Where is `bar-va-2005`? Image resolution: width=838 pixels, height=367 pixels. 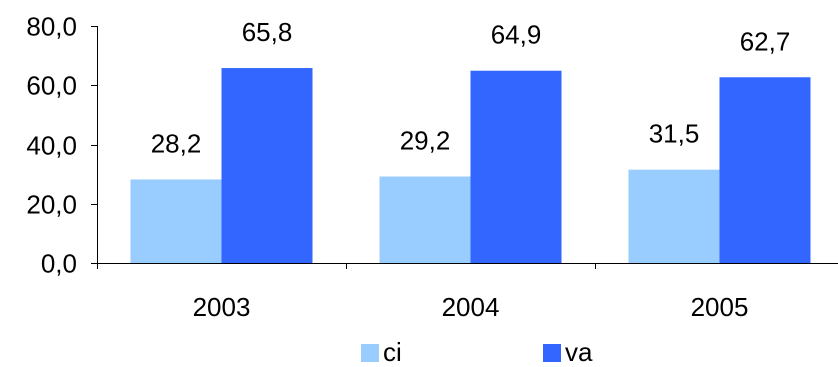 bar-va-2005 is located at coordinates (765, 170).